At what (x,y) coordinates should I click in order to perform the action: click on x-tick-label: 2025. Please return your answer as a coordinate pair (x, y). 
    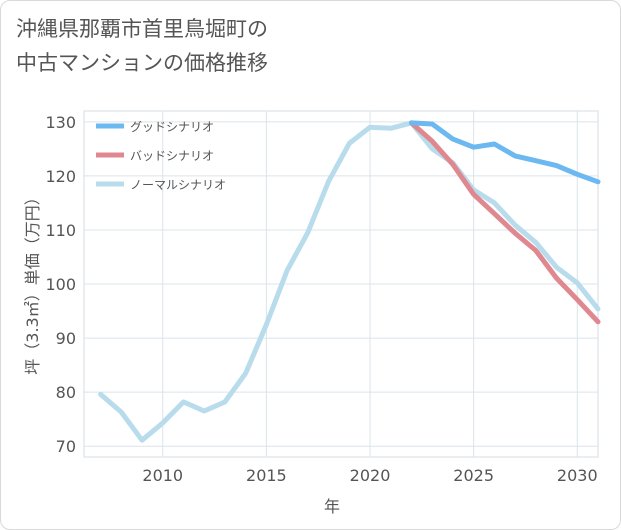
    Looking at the image, I should click on (473, 475).